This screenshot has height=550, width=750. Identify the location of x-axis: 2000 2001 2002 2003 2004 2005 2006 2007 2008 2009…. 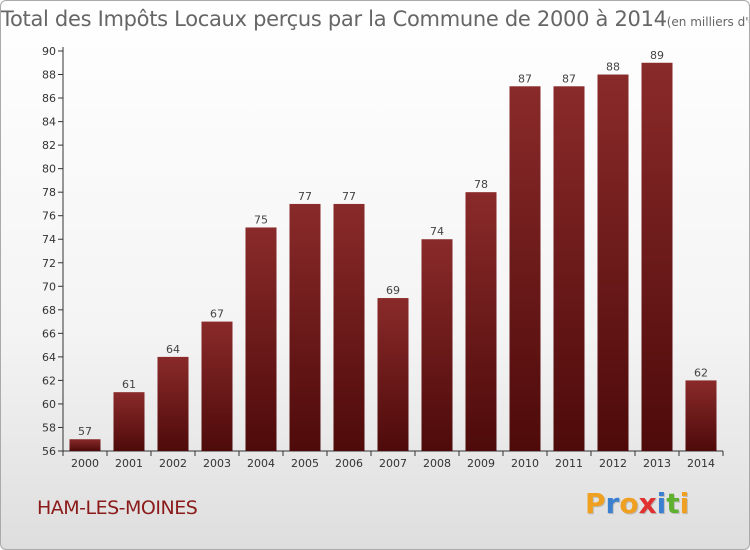
(393, 460).